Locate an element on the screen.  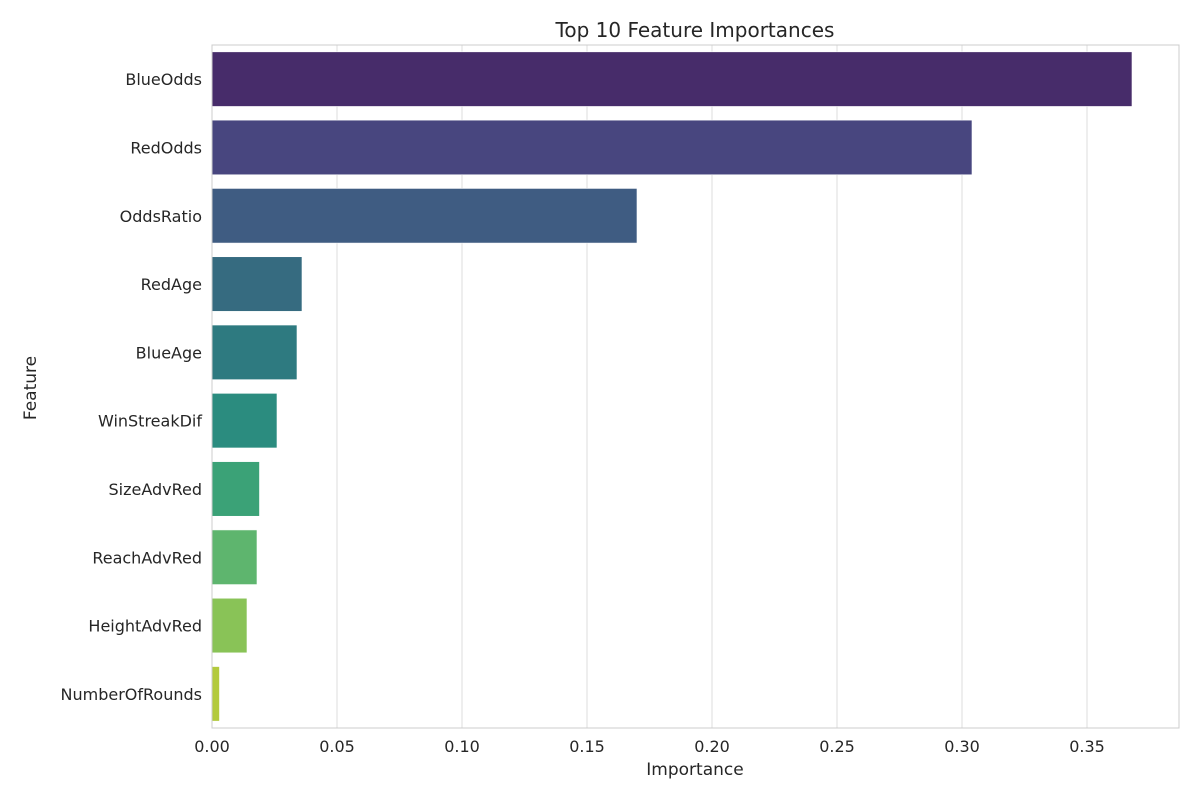
y-tick-label: WinStreakDif is located at coordinates (150, 421).